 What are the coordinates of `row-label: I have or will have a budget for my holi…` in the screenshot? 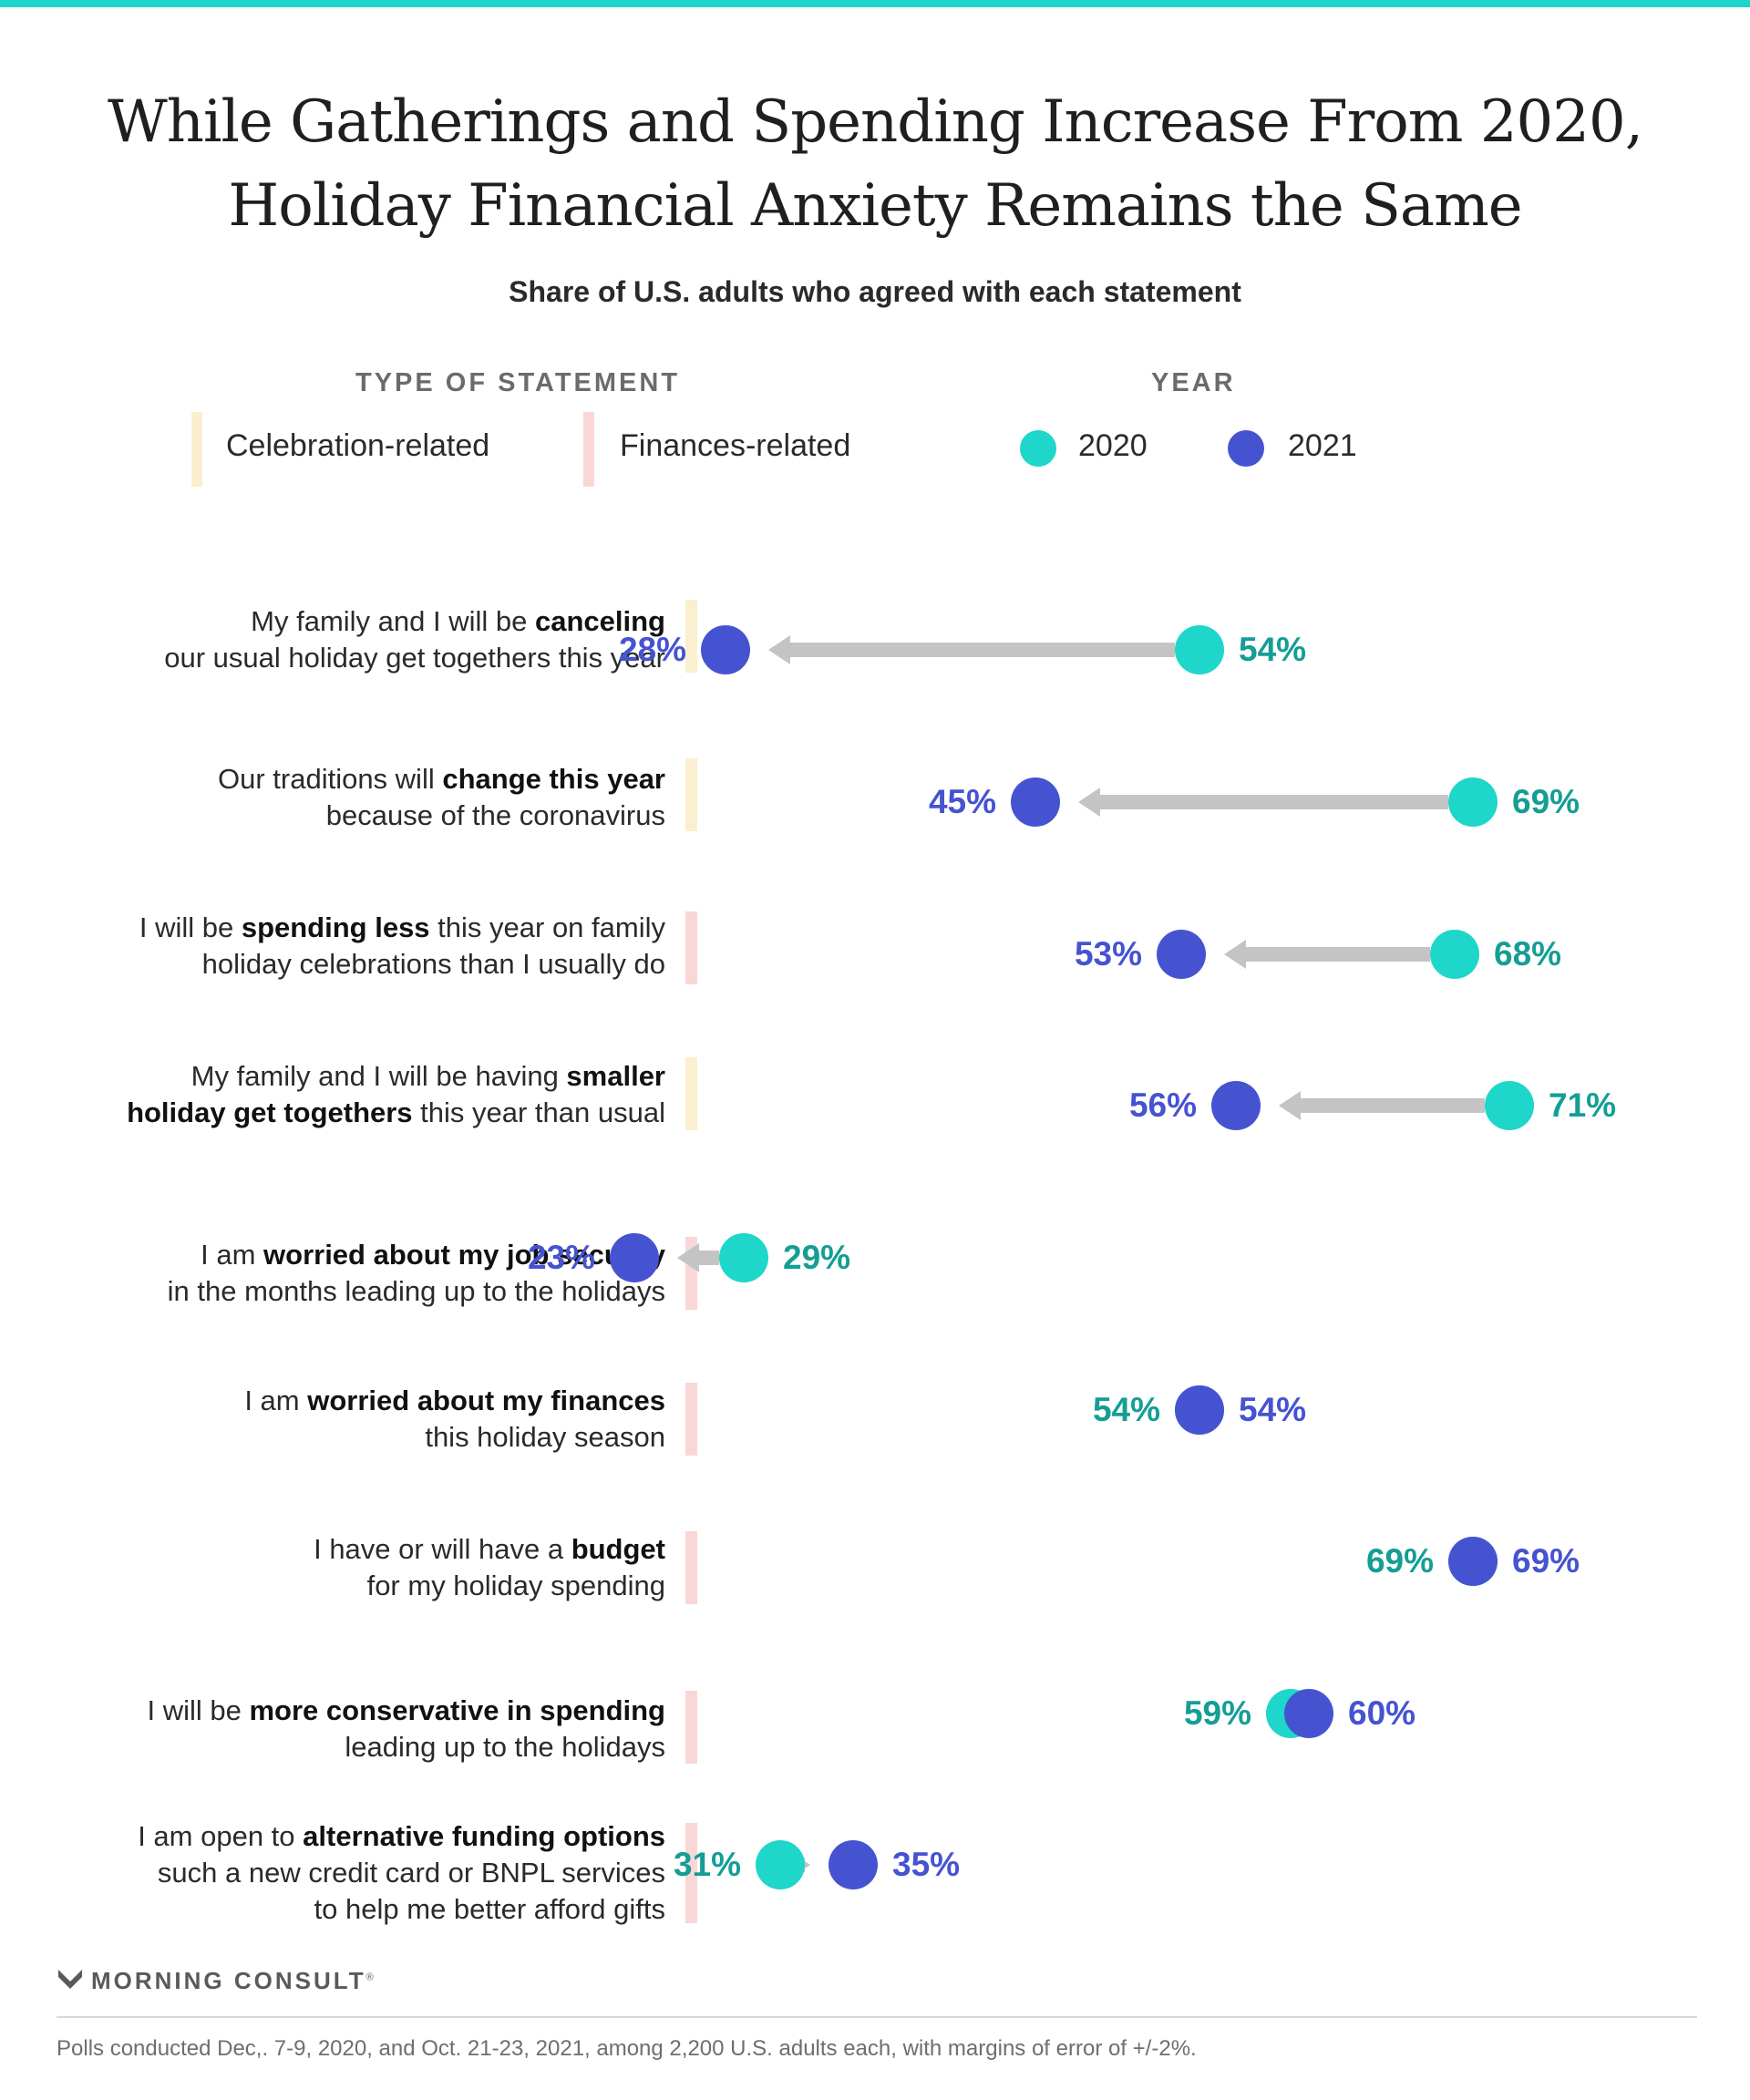 It's located at (489, 1567).